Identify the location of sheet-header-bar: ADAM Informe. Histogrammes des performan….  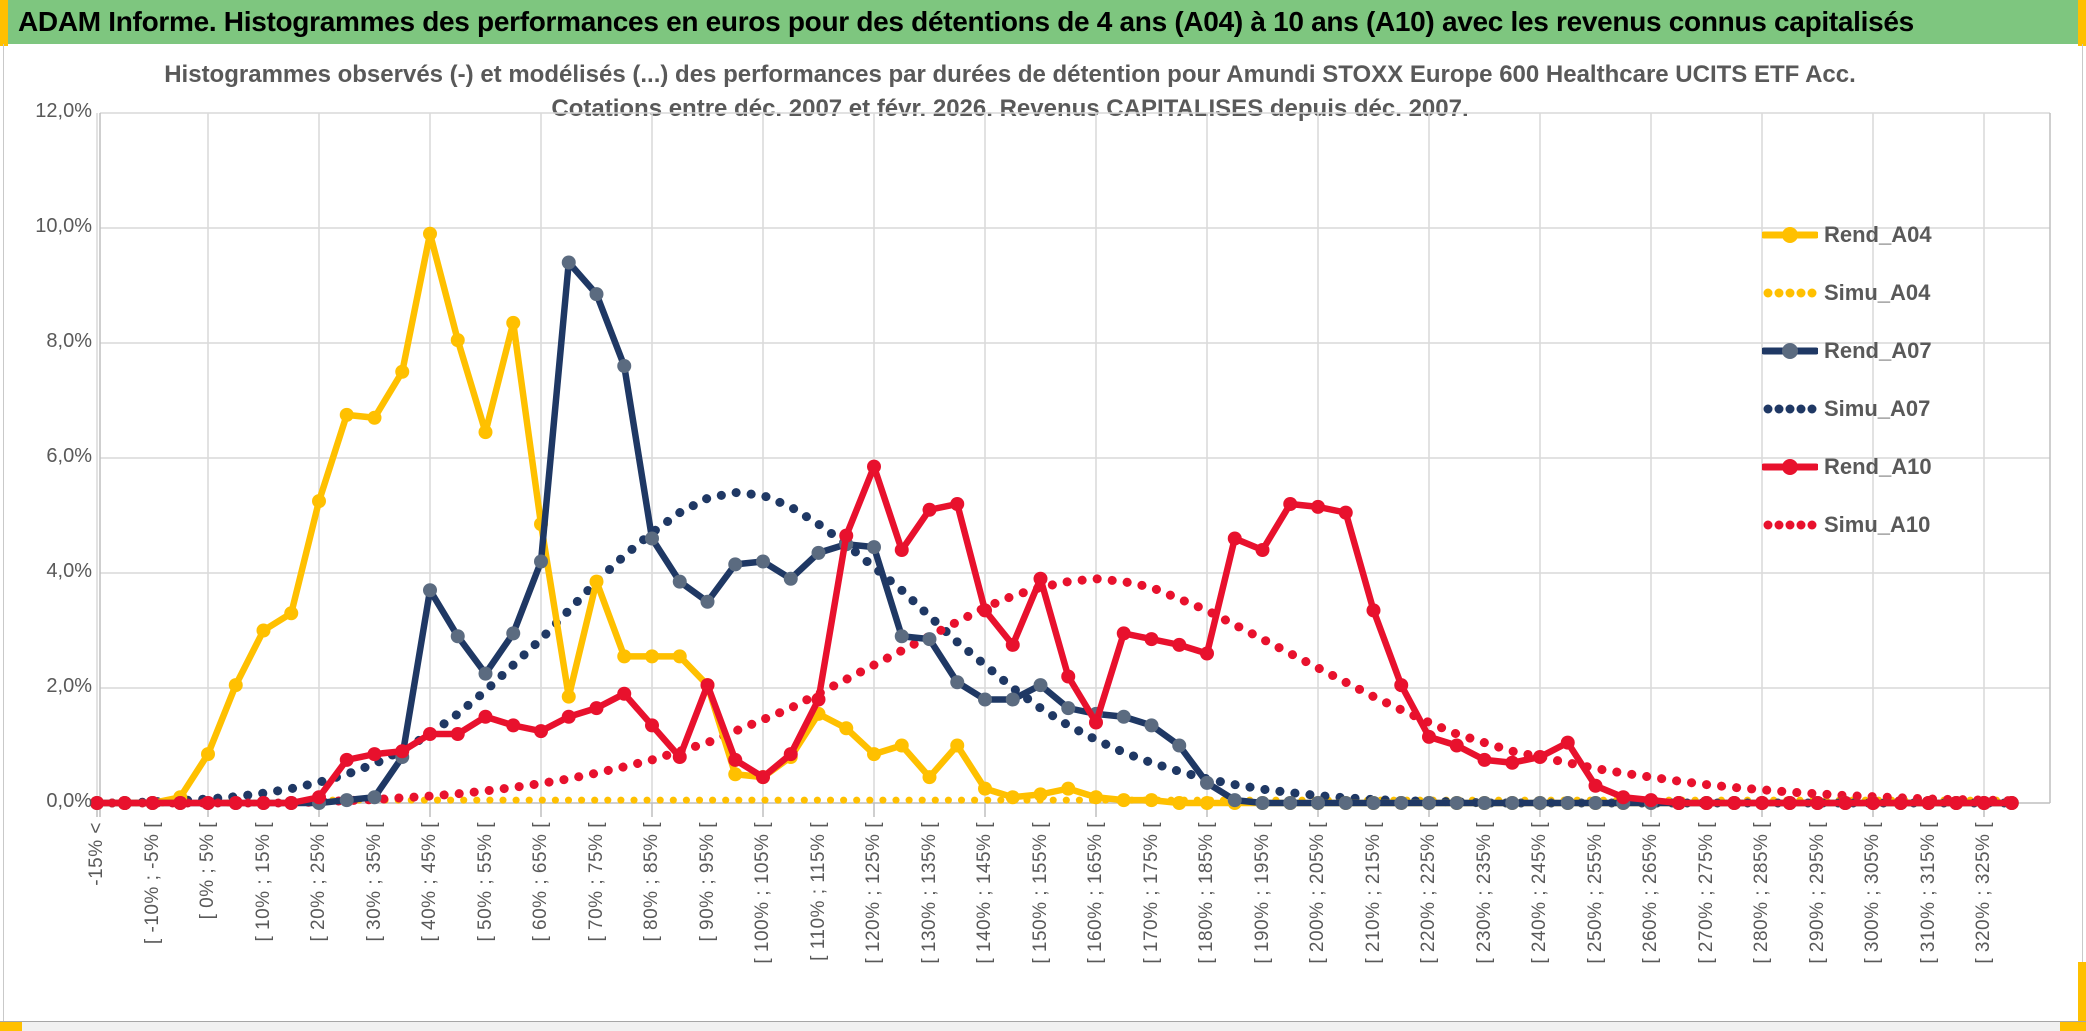
(1043, 22).